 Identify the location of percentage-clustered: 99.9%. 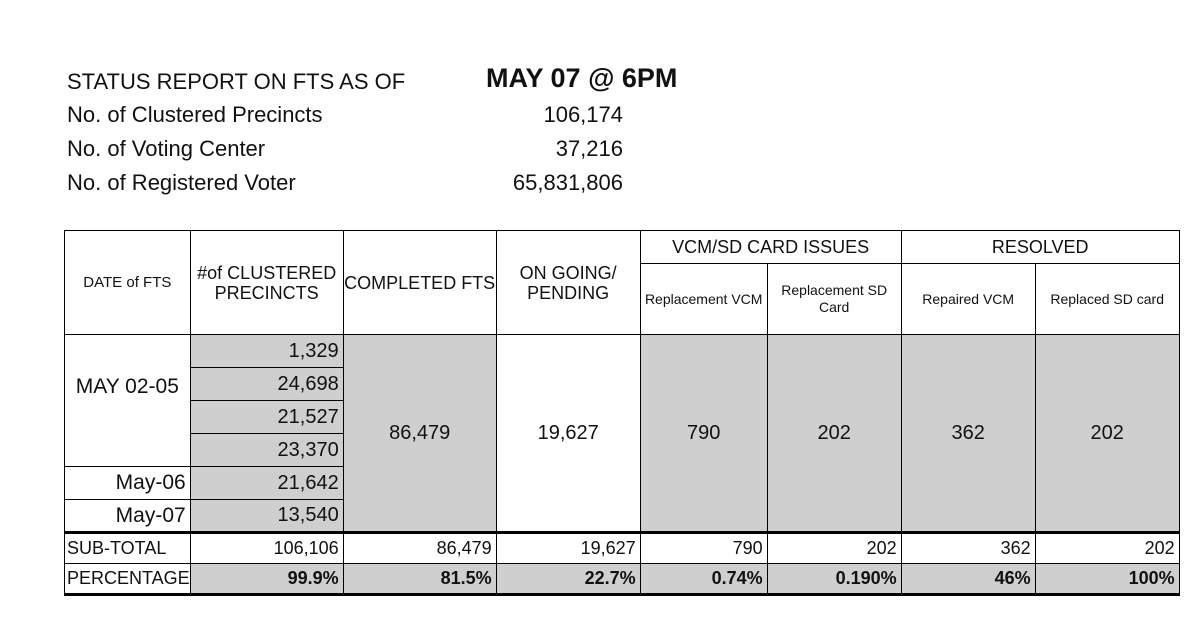
(266, 579).